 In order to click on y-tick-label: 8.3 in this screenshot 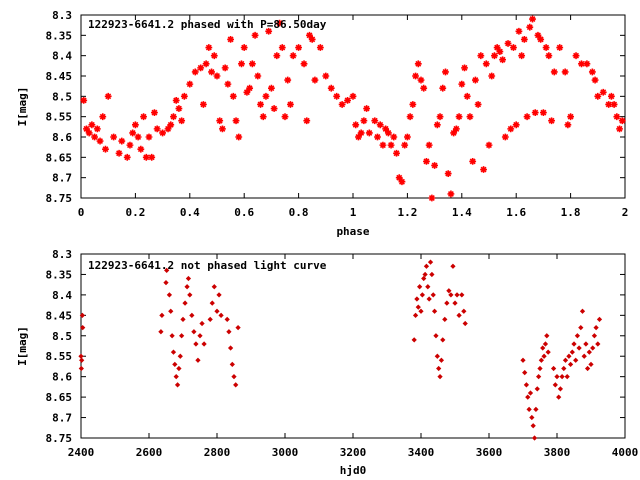, I will do `click(62, 254)`.